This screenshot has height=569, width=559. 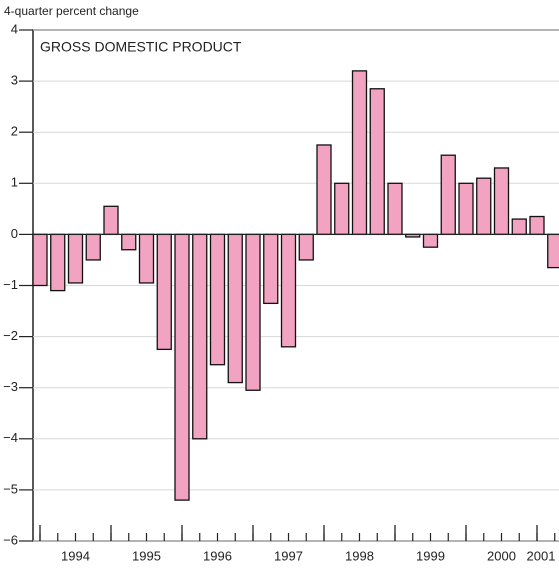 I want to click on x-tick-label: 1996, so click(x=217, y=555).